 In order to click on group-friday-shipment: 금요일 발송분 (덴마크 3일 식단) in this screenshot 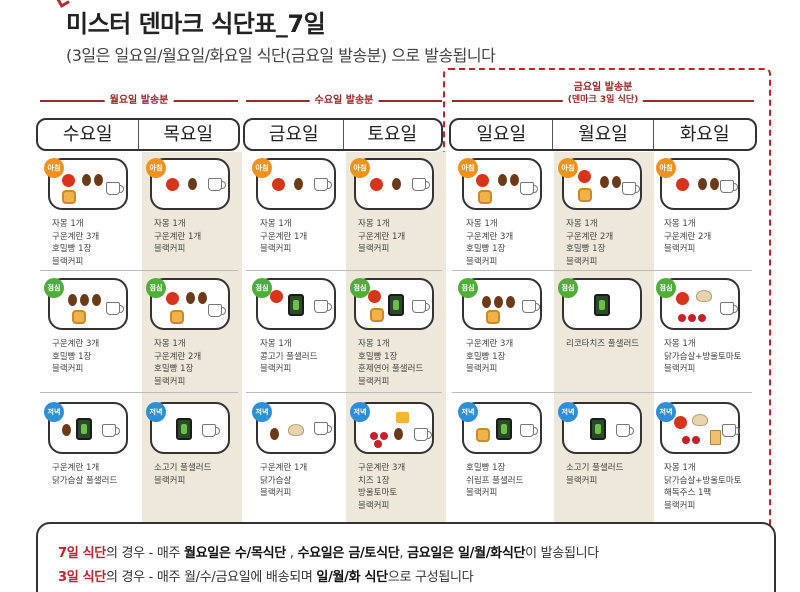, I will do `click(603, 94)`.